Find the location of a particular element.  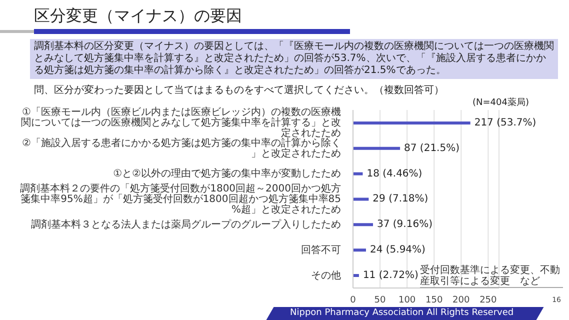

data-label: 29 (7.18%) is located at coordinates (400, 199).